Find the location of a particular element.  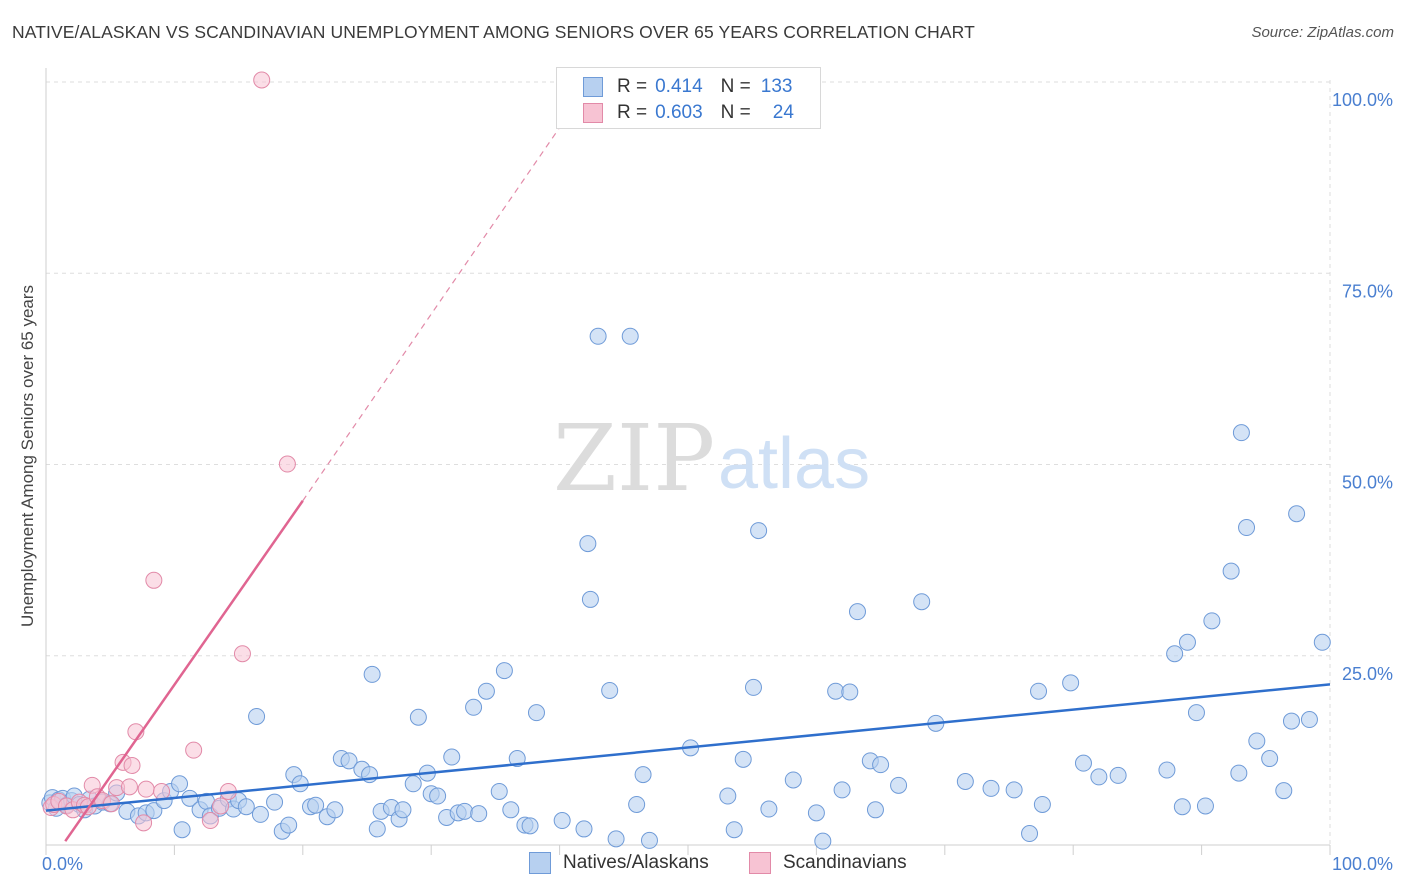

correlation-legend: R = 0.414 N = 133 R = 0.603 N = 24 is located at coordinates (688, 98).